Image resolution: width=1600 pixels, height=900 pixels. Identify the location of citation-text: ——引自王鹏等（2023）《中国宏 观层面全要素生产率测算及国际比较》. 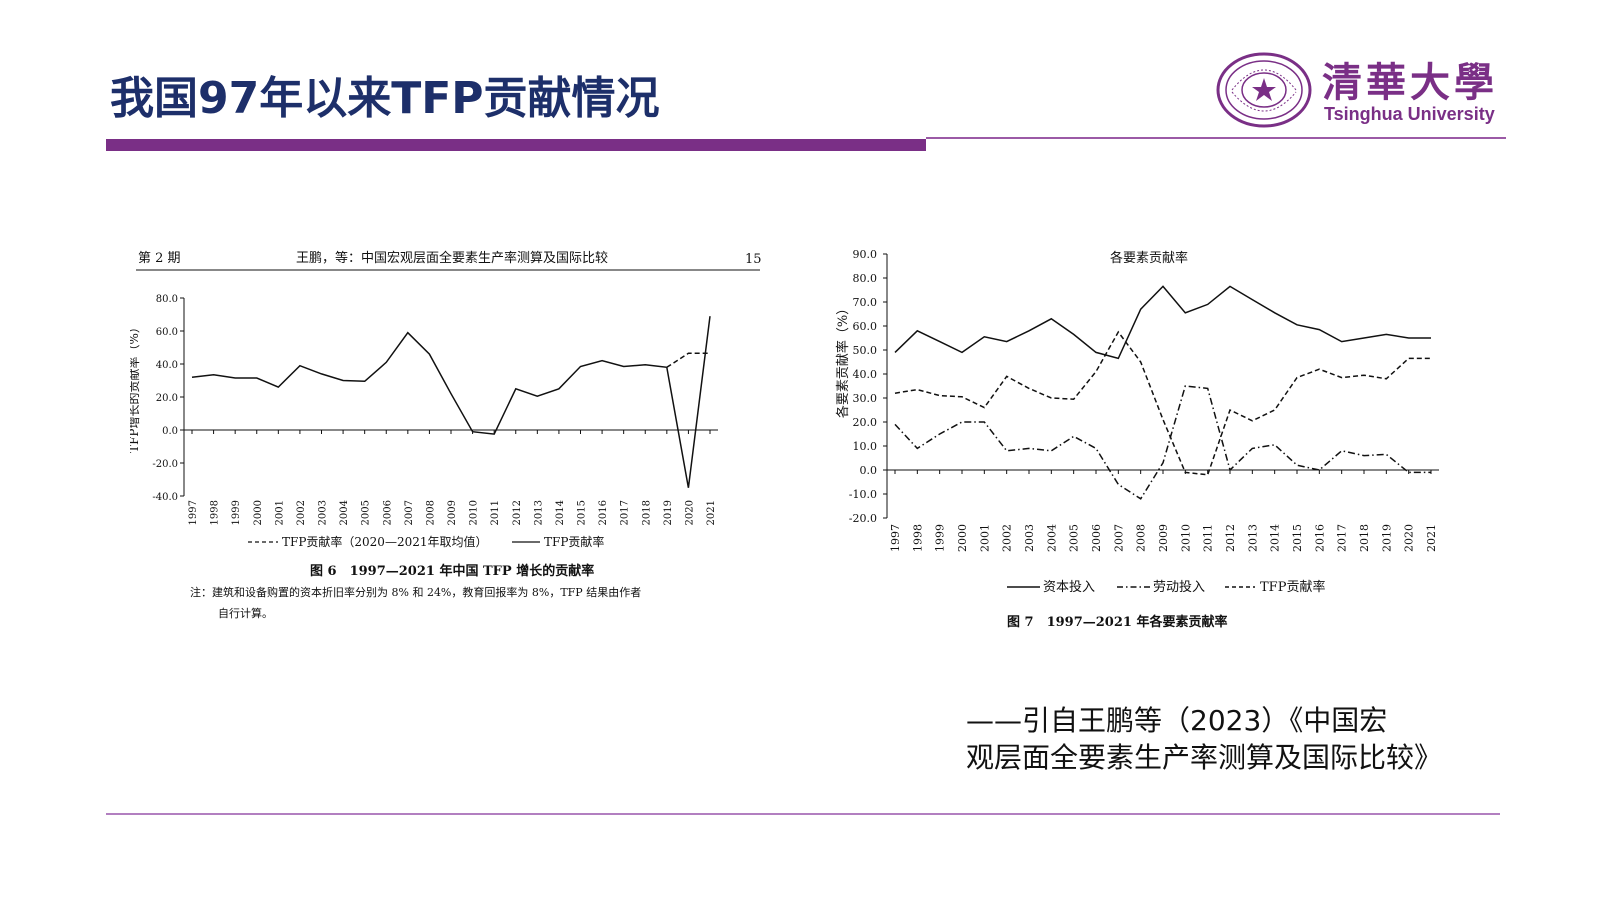
(1236, 739).